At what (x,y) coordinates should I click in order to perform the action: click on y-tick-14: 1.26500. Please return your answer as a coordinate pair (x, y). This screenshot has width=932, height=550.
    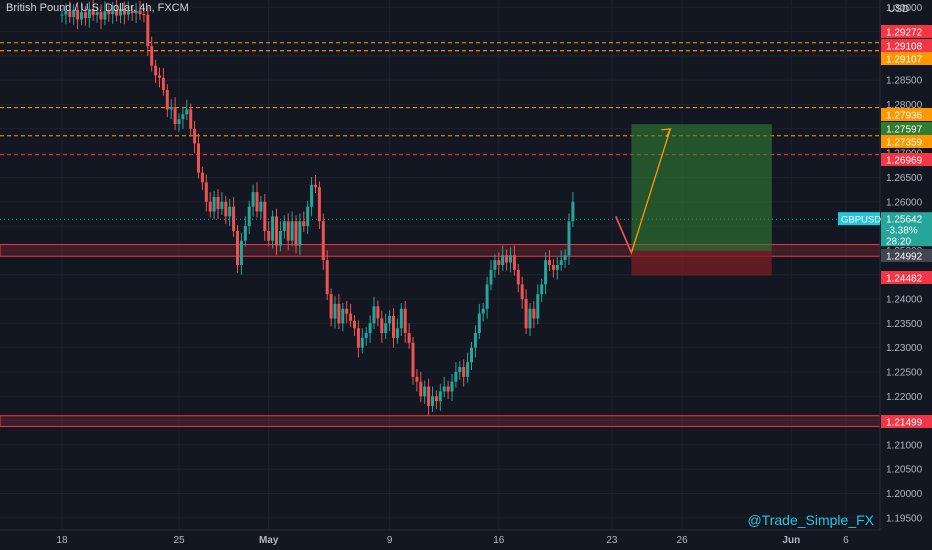
    Looking at the image, I should click on (904, 178).